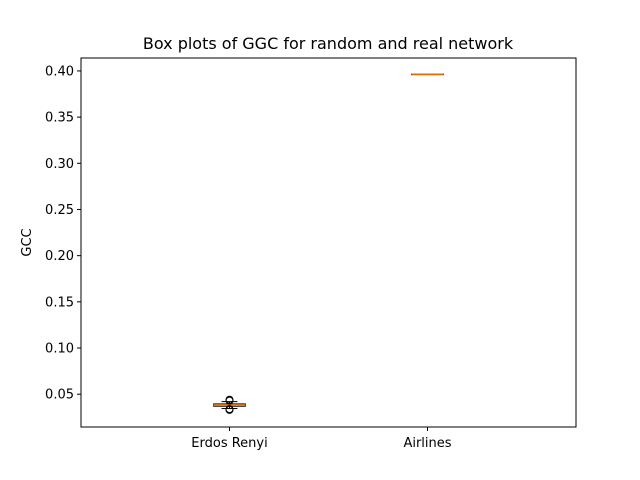 The height and width of the screenshot is (480, 640). Describe the element at coordinates (59, 395) in the screenshot. I see `y-tick-label: 0.05` at that location.